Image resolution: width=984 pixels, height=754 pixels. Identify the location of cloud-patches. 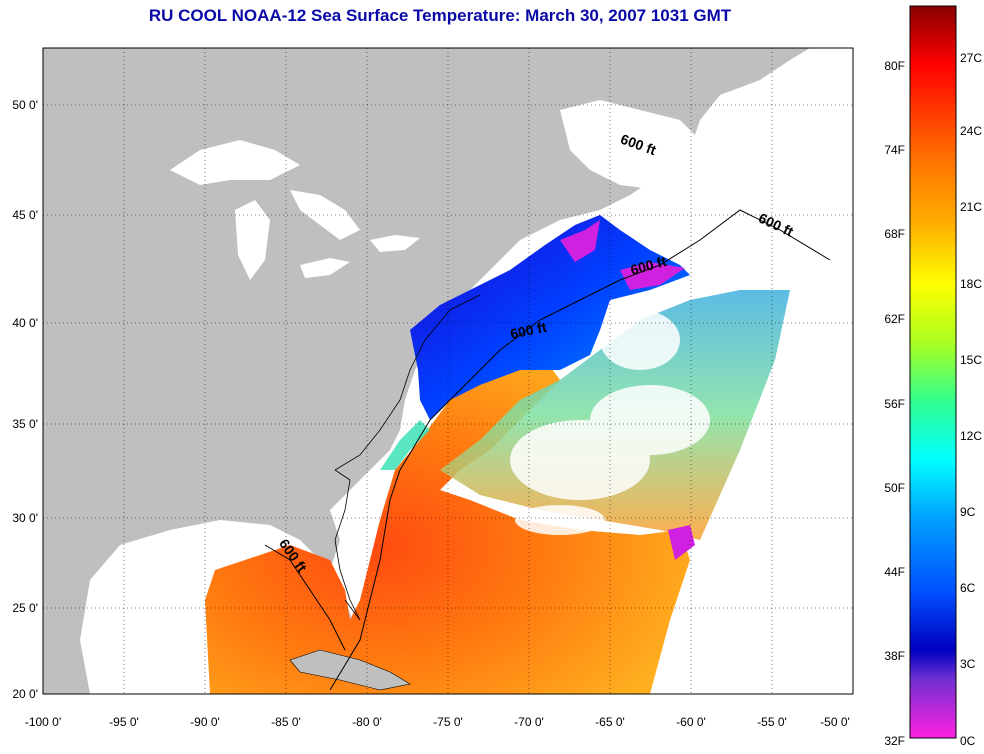
(610, 422).